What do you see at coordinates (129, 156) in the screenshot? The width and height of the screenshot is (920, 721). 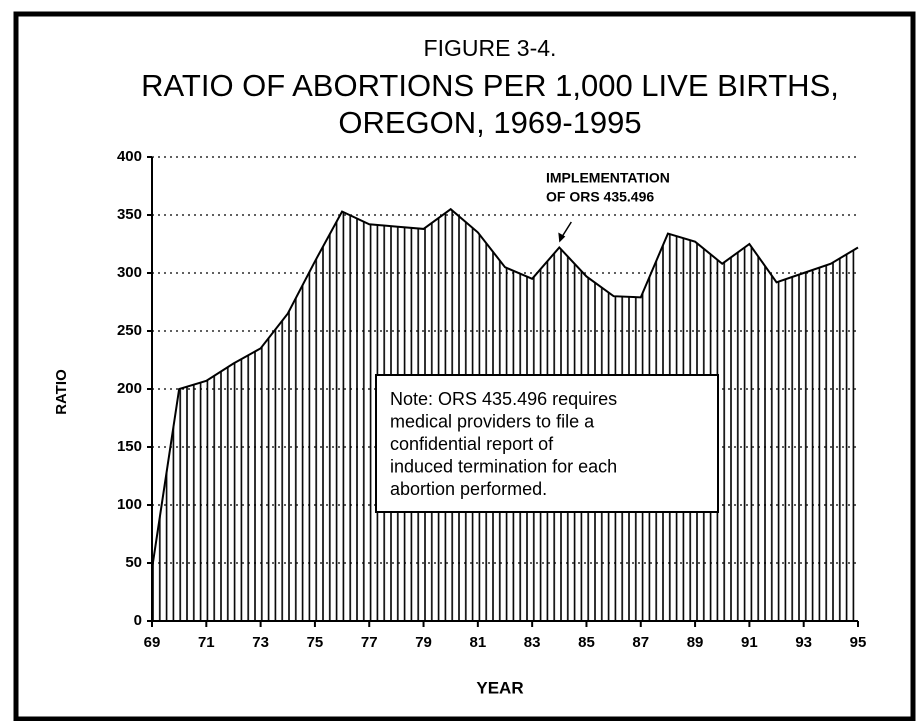 I see `y-tick-label: 400` at bounding box center [129, 156].